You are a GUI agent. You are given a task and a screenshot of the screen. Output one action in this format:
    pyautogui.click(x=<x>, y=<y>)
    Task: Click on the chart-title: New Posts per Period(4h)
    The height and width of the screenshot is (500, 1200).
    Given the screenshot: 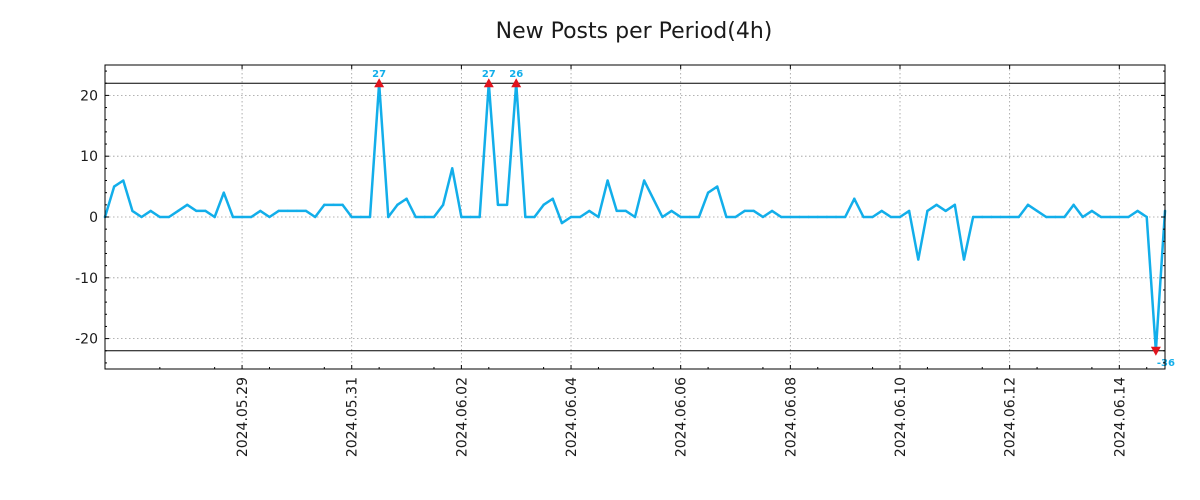 What is the action you would take?
    pyautogui.click(x=634, y=31)
    